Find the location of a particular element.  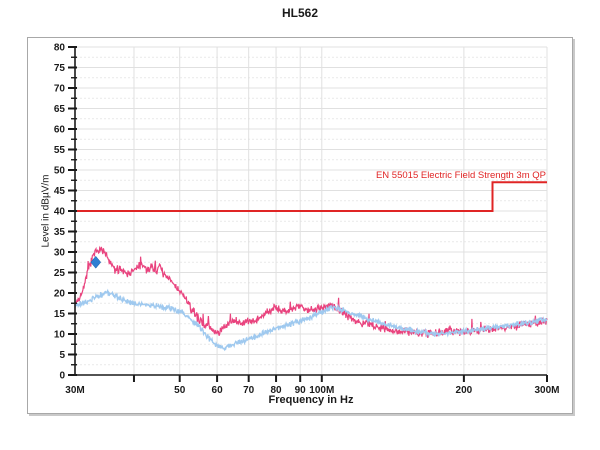

y-tick-label: 0 is located at coordinates (62, 376).